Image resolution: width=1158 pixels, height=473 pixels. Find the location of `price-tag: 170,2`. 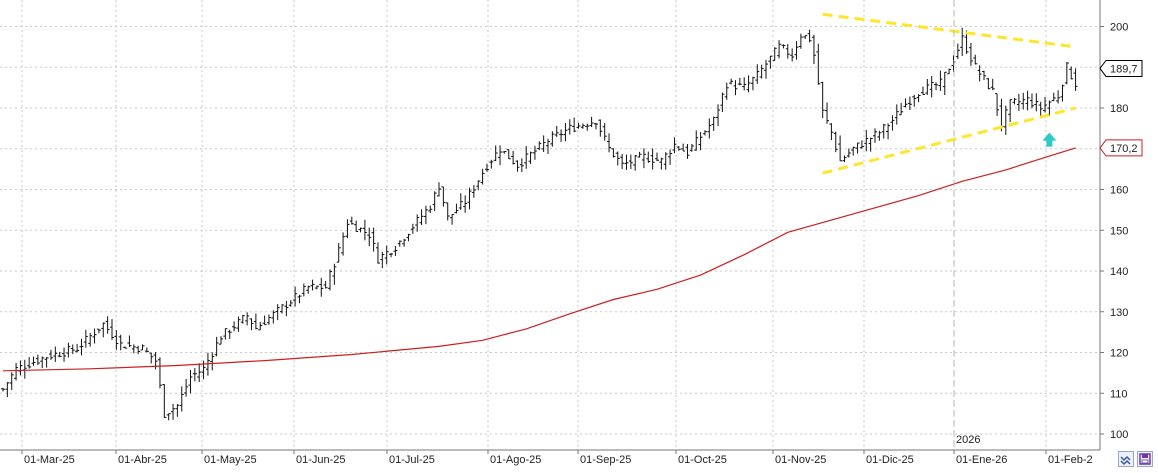

price-tag: 170,2 is located at coordinates (1121, 148).